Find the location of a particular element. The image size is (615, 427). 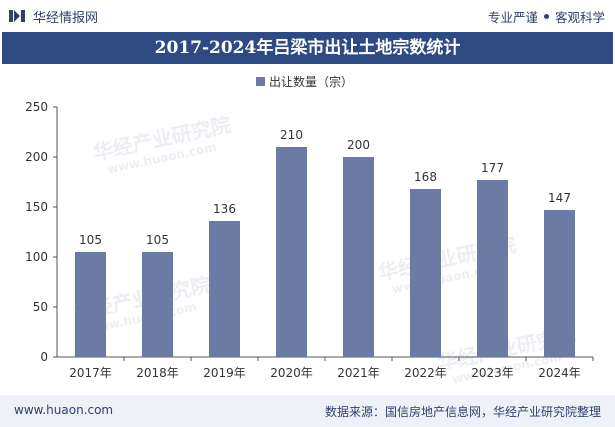

data-label: 136 is located at coordinates (224, 209).